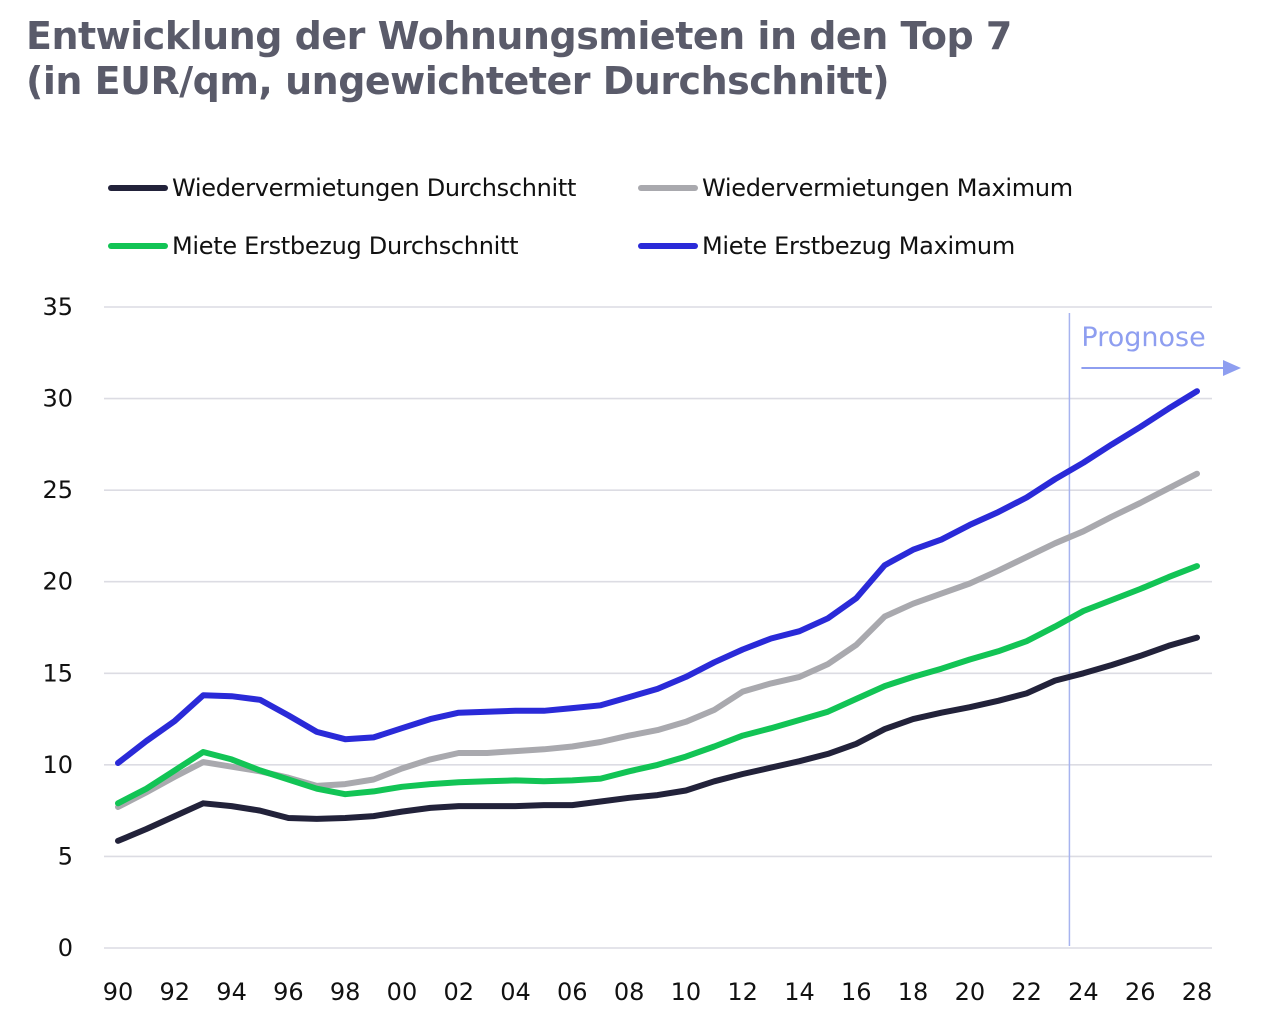  Describe the element at coordinates (57, 627) in the screenshot. I see `y-axis: 0 5 10 15 20 25 30 35` at that location.